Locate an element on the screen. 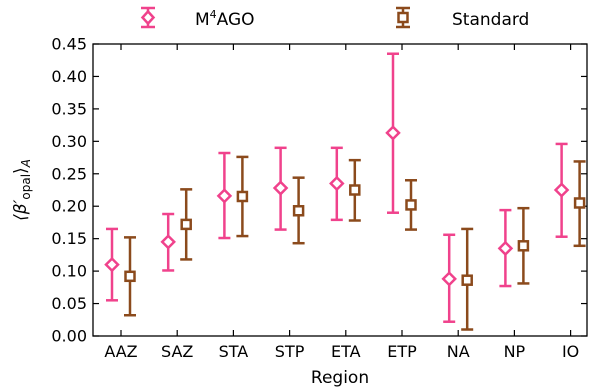 Image resolution: width=595 pixels, height=390 pixels. y-tick-label: 0.45 is located at coordinates (69, 44).